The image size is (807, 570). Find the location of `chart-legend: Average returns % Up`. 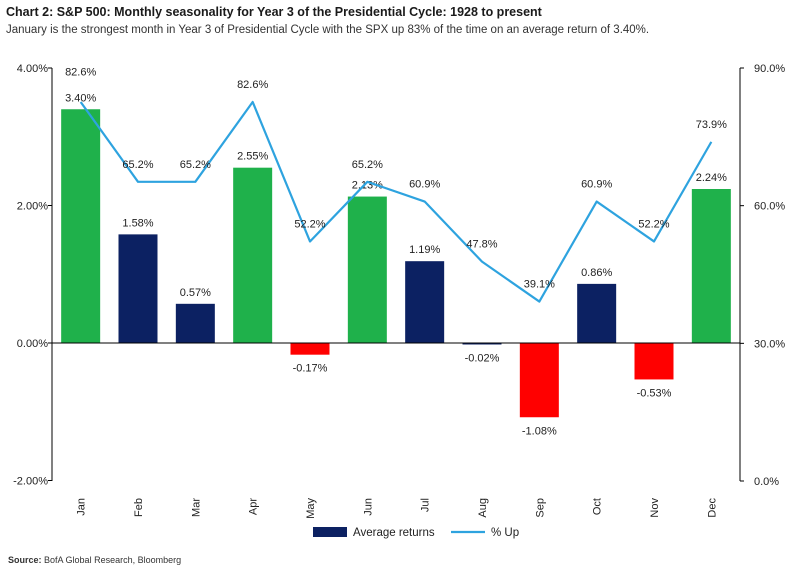

chart-legend: Average returns % Up is located at coordinates (416, 533).